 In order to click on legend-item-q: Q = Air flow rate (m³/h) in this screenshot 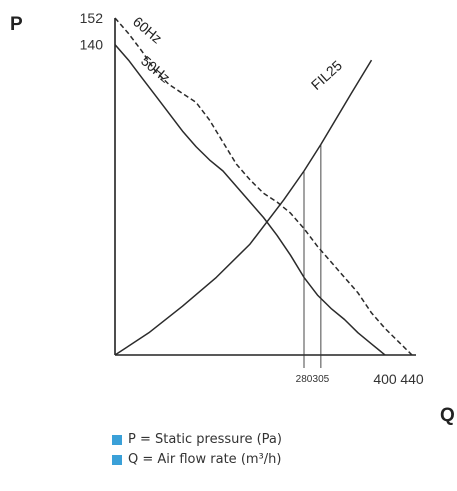, I will do `click(196, 459)`.